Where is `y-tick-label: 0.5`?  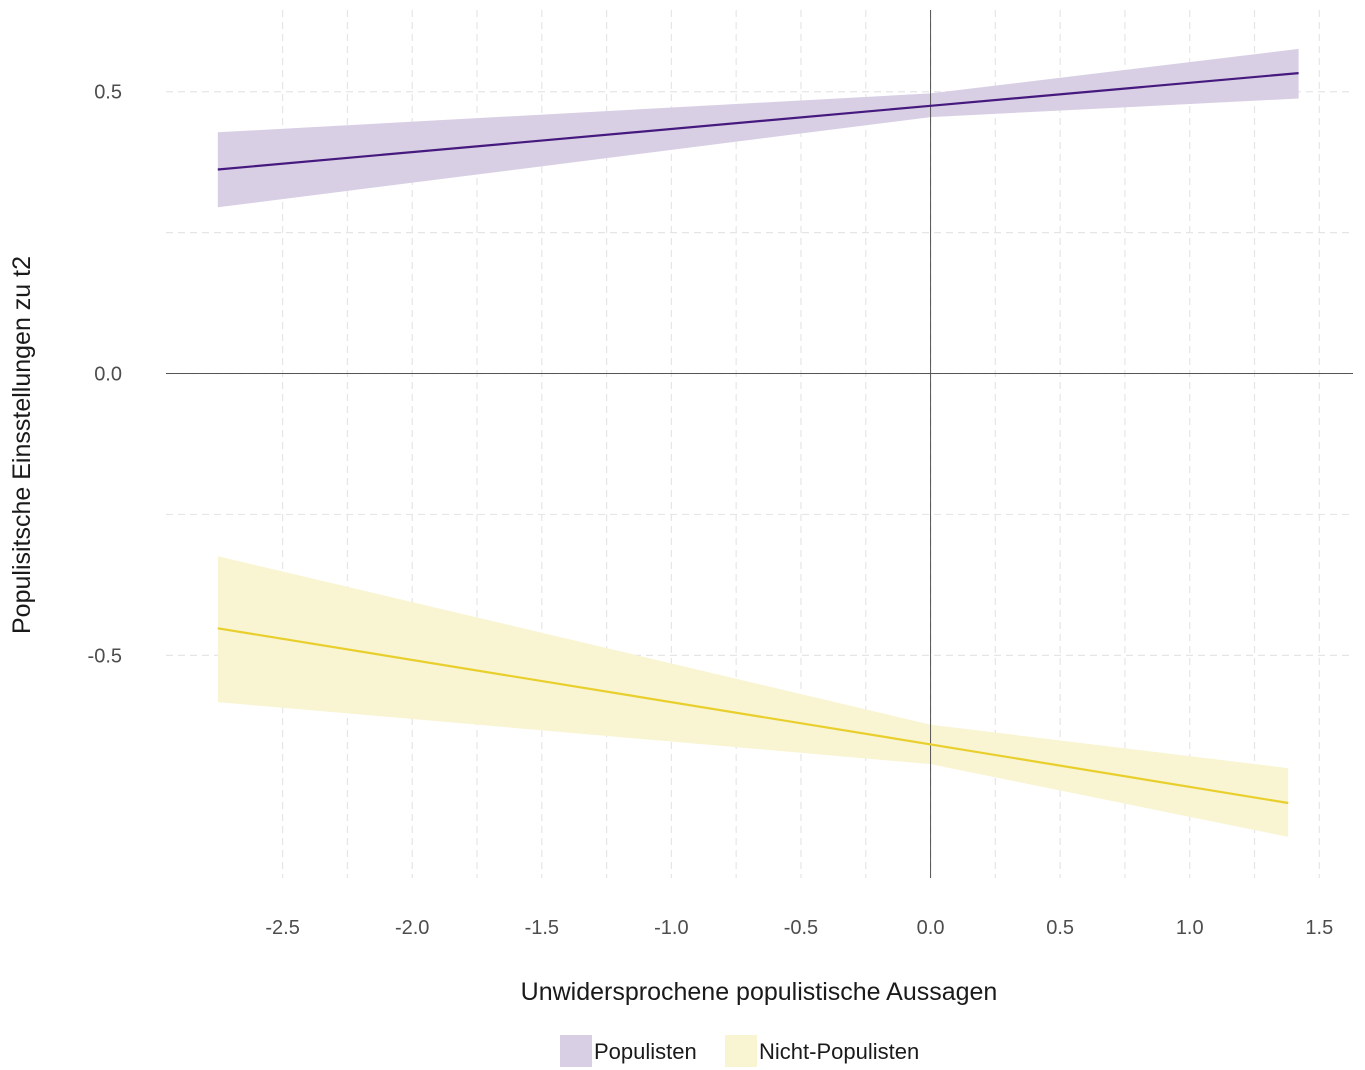 y-tick-label: 0.5 is located at coordinates (108, 93).